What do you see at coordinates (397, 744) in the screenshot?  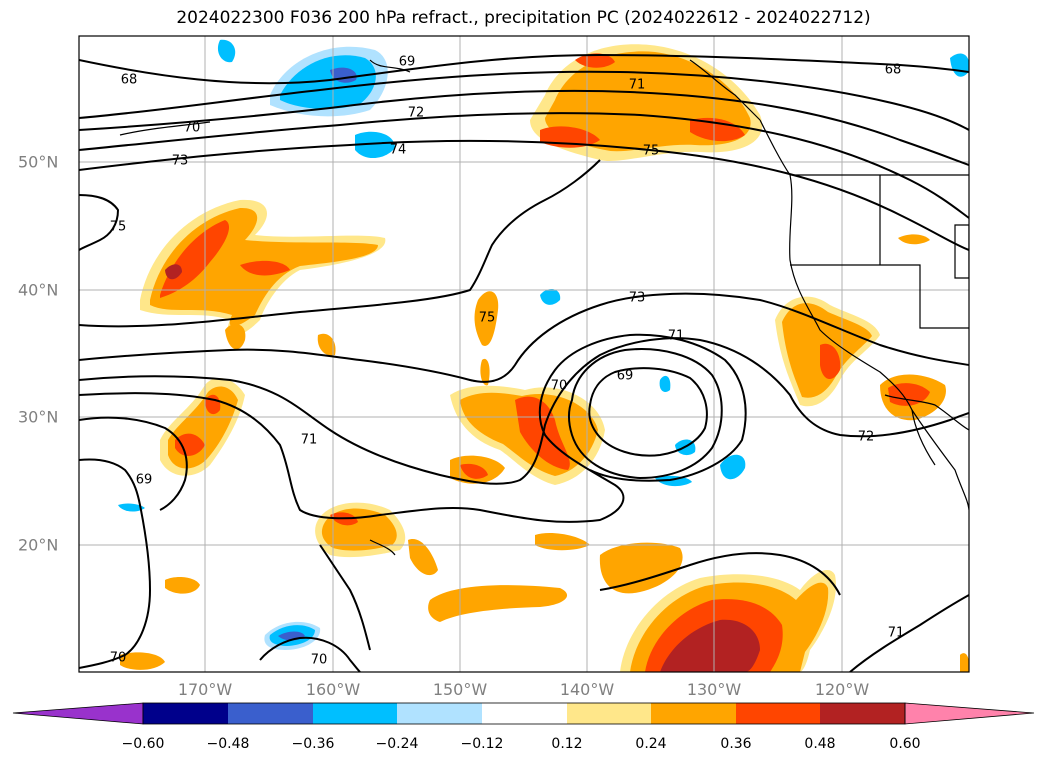 I see `colorbar-tick: −0.24` at bounding box center [397, 744].